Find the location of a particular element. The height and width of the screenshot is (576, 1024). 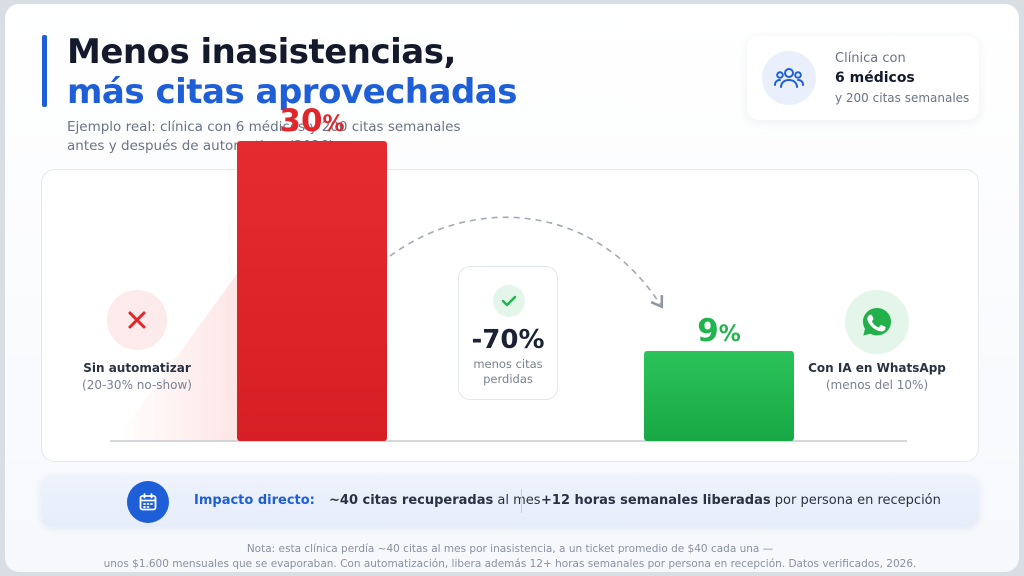

bar-value-unit-1: % is located at coordinates (730, 334).